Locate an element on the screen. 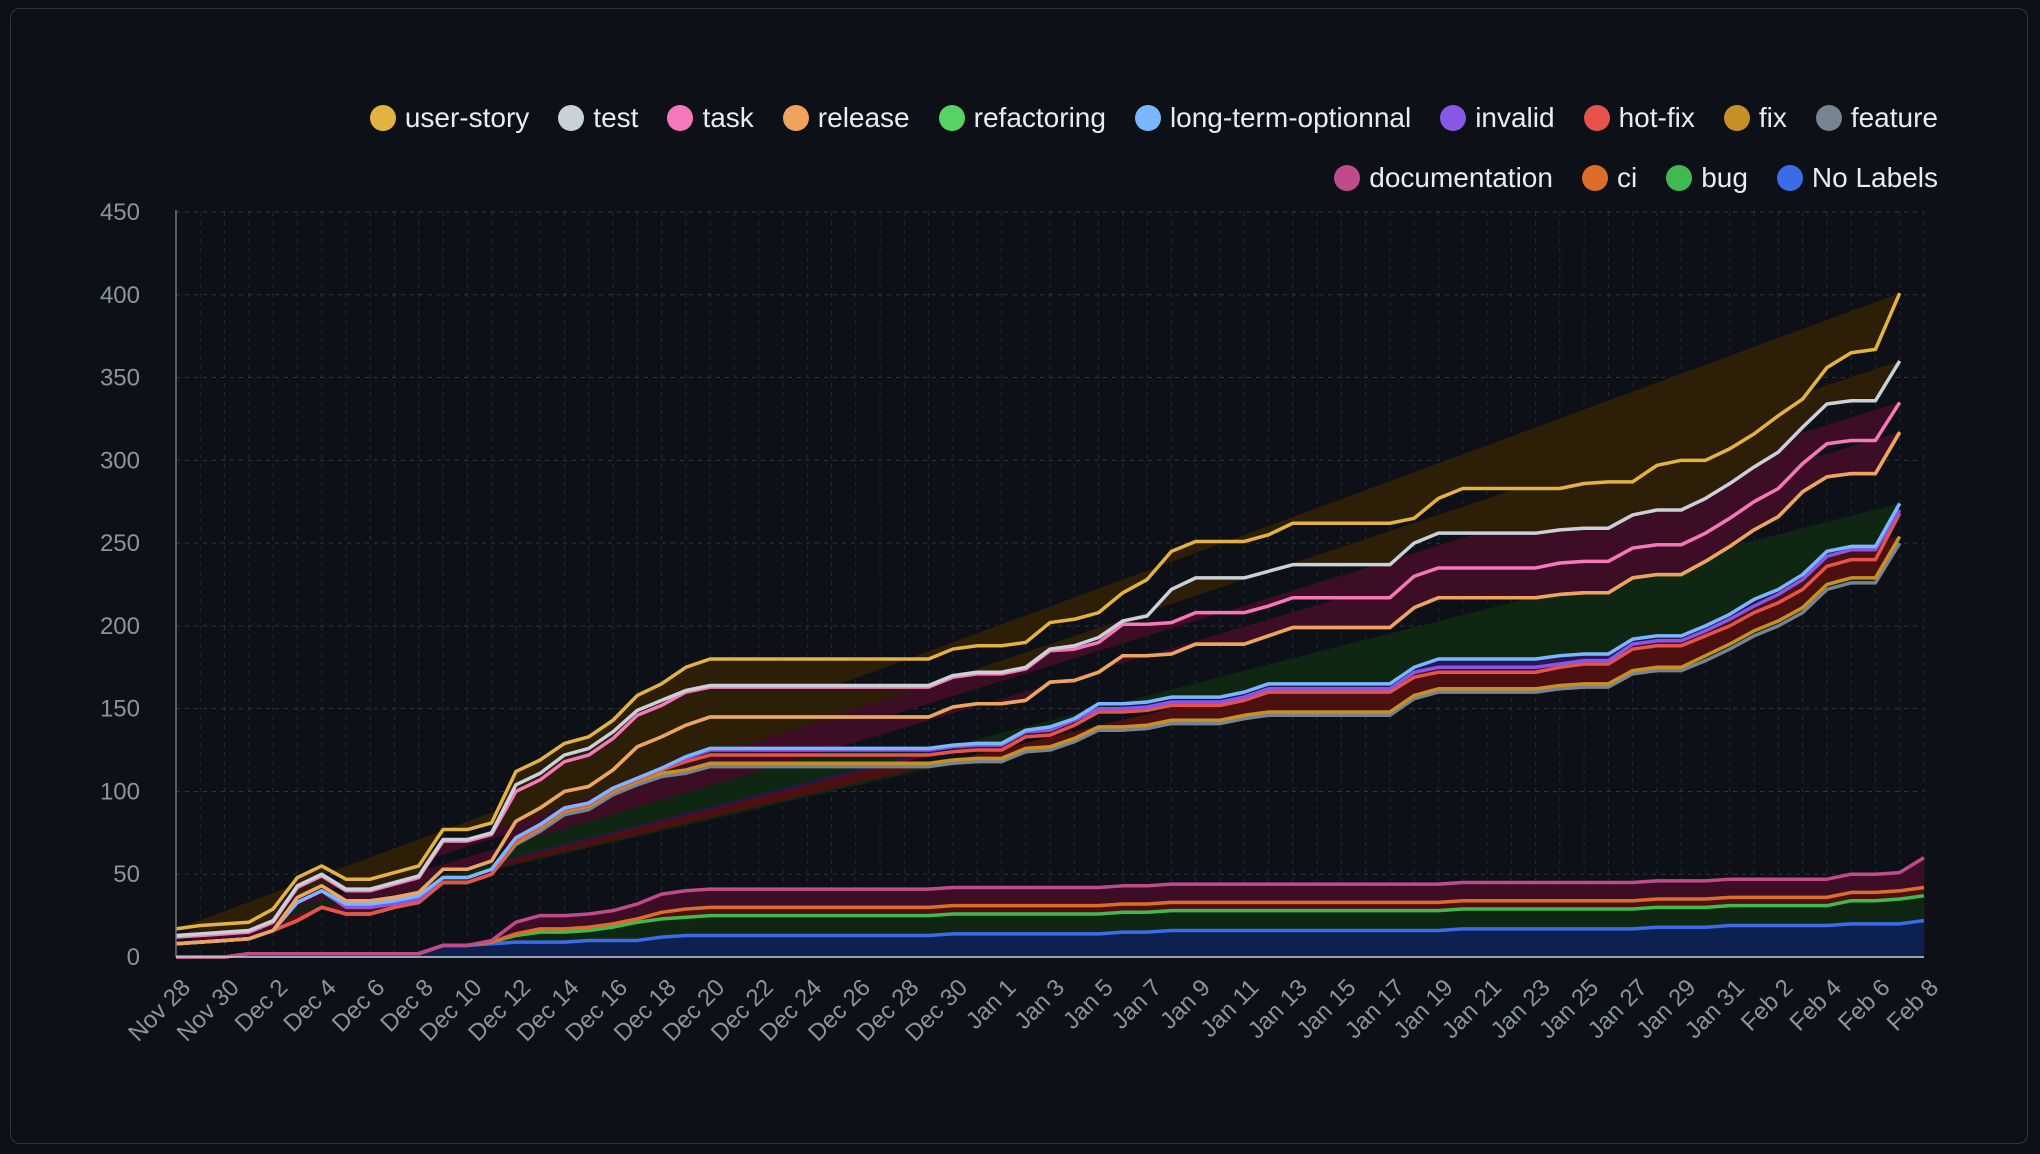 This screenshot has height=1154, width=2040. x-tick-label: Dec 6 is located at coordinates (358, 1005).